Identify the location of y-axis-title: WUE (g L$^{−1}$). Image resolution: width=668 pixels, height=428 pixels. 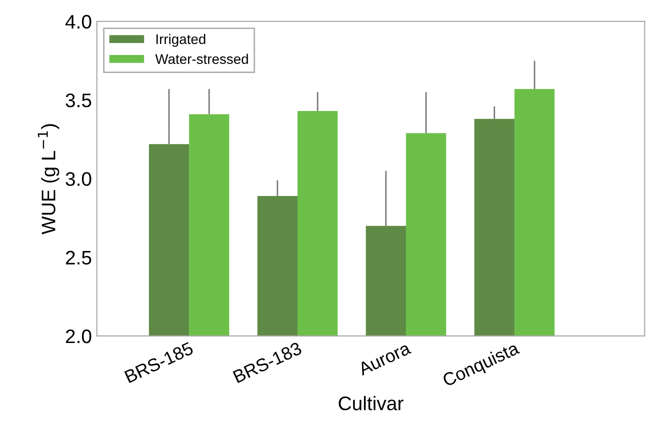
(49, 179).